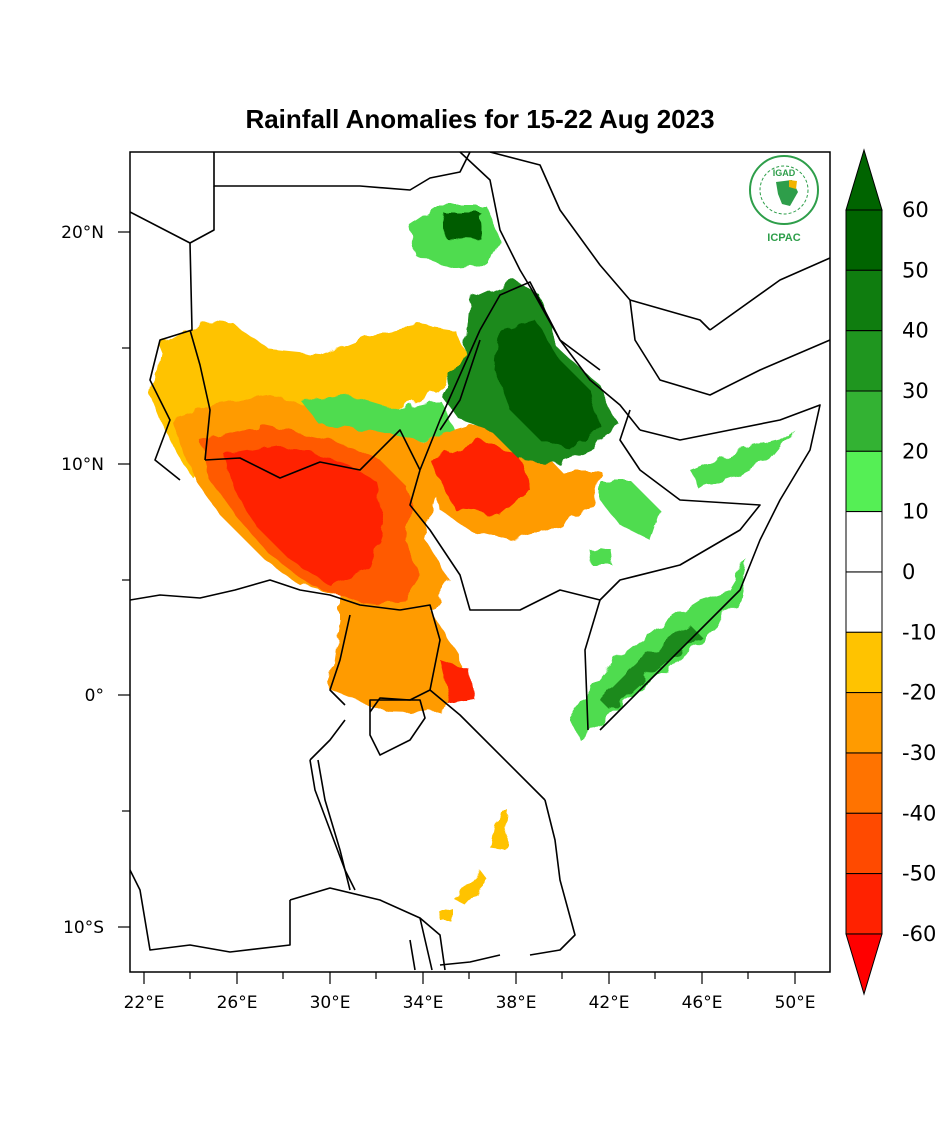 The height and width of the screenshot is (1125, 938). What do you see at coordinates (82, 233) in the screenshot?
I see `y-tick-label: 20°N` at bounding box center [82, 233].